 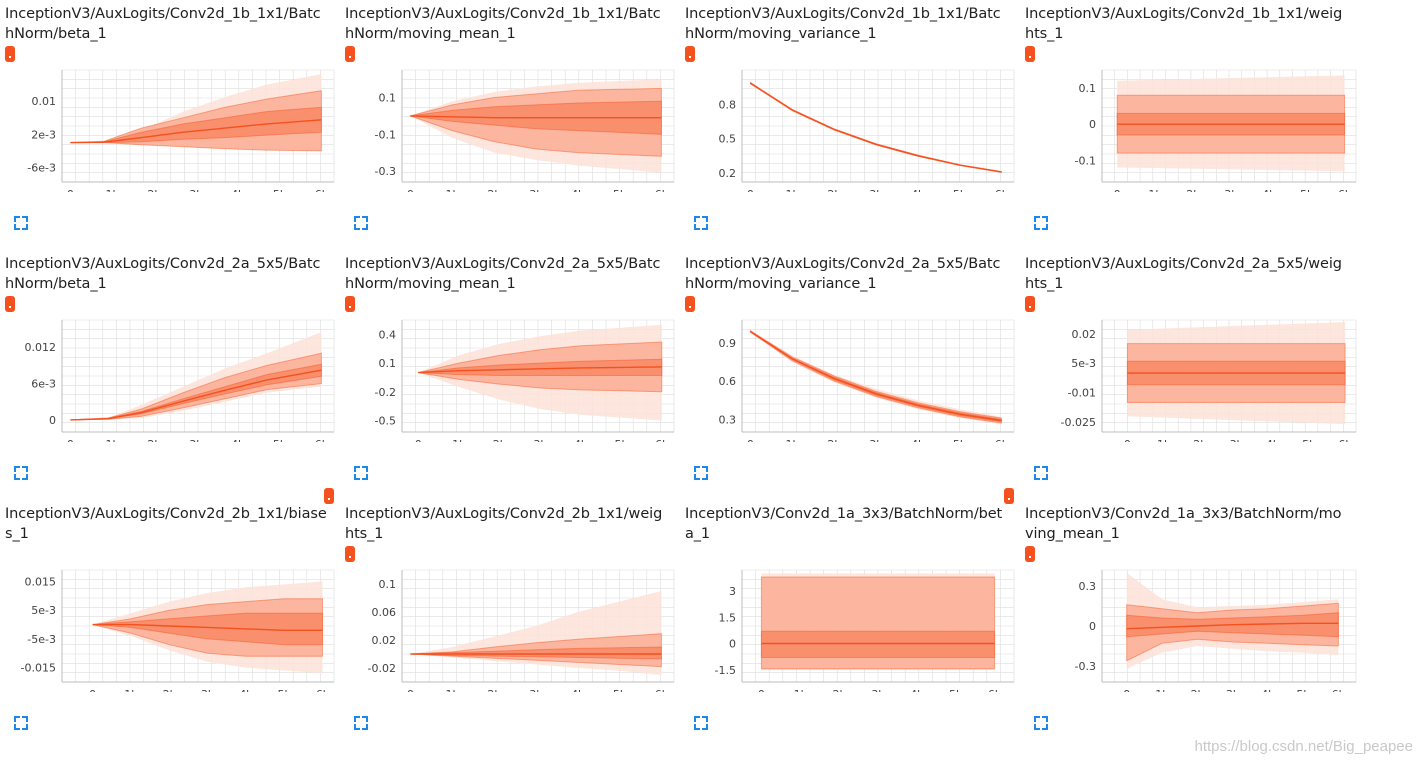 What do you see at coordinates (43, 134) in the screenshot?
I see `y-tick-label: 2e-3` at bounding box center [43, 134].